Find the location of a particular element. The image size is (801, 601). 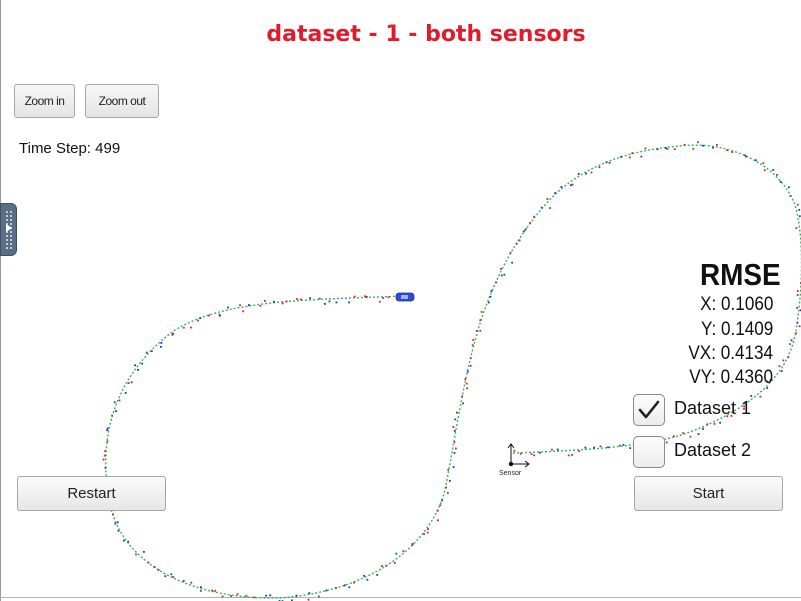

dataset-1-checkbox is located at coordinates (649, 410).